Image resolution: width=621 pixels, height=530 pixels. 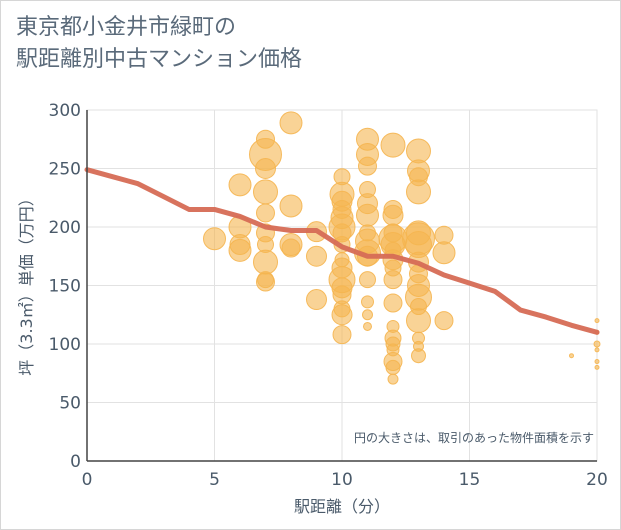 I want to click on x-tick-label: 10, so click(x=342, y=480).